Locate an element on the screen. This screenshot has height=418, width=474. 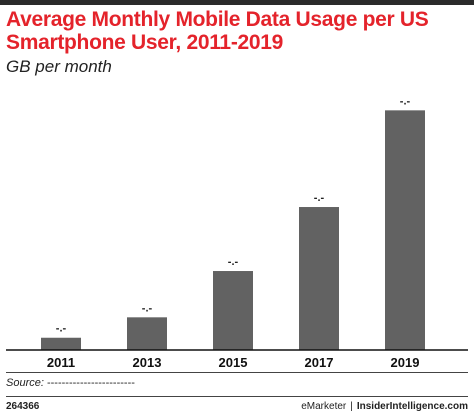
x-tick-label-2015: 2015 is located at coordinates (233, 362).